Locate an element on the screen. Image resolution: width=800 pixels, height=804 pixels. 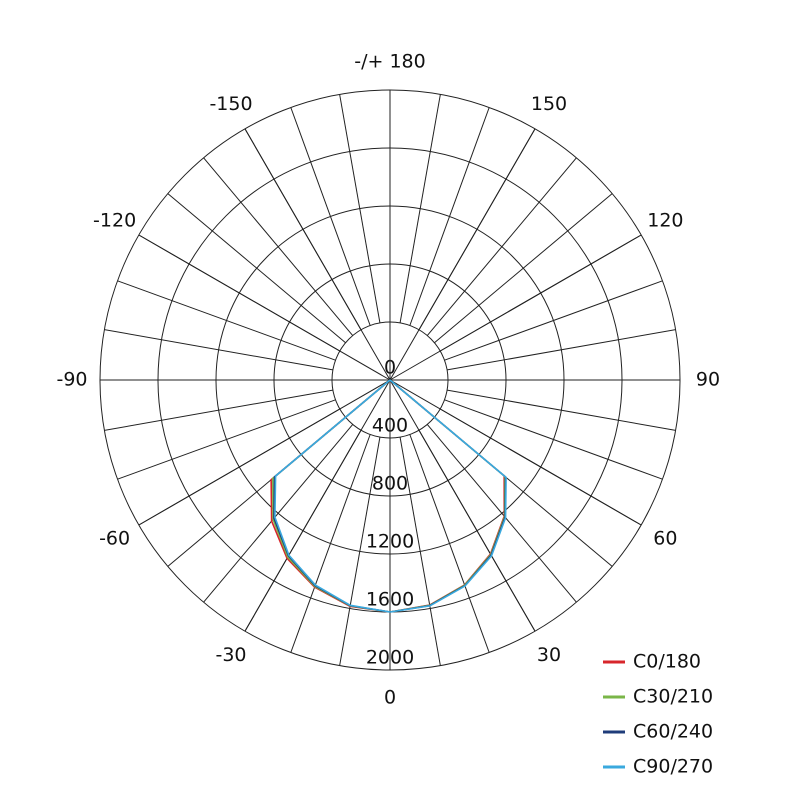
angle-tick-label: 120 is located at coordinates (665, 221).